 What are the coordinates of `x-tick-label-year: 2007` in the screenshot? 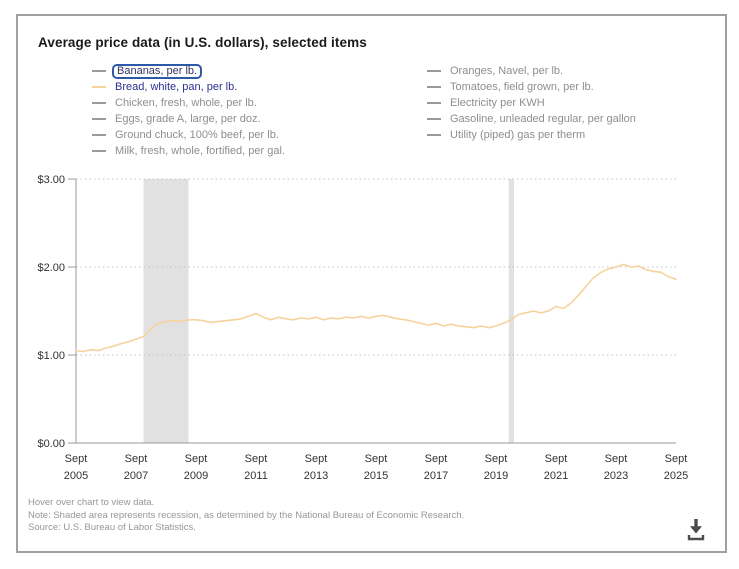 It's located at (136, 476).